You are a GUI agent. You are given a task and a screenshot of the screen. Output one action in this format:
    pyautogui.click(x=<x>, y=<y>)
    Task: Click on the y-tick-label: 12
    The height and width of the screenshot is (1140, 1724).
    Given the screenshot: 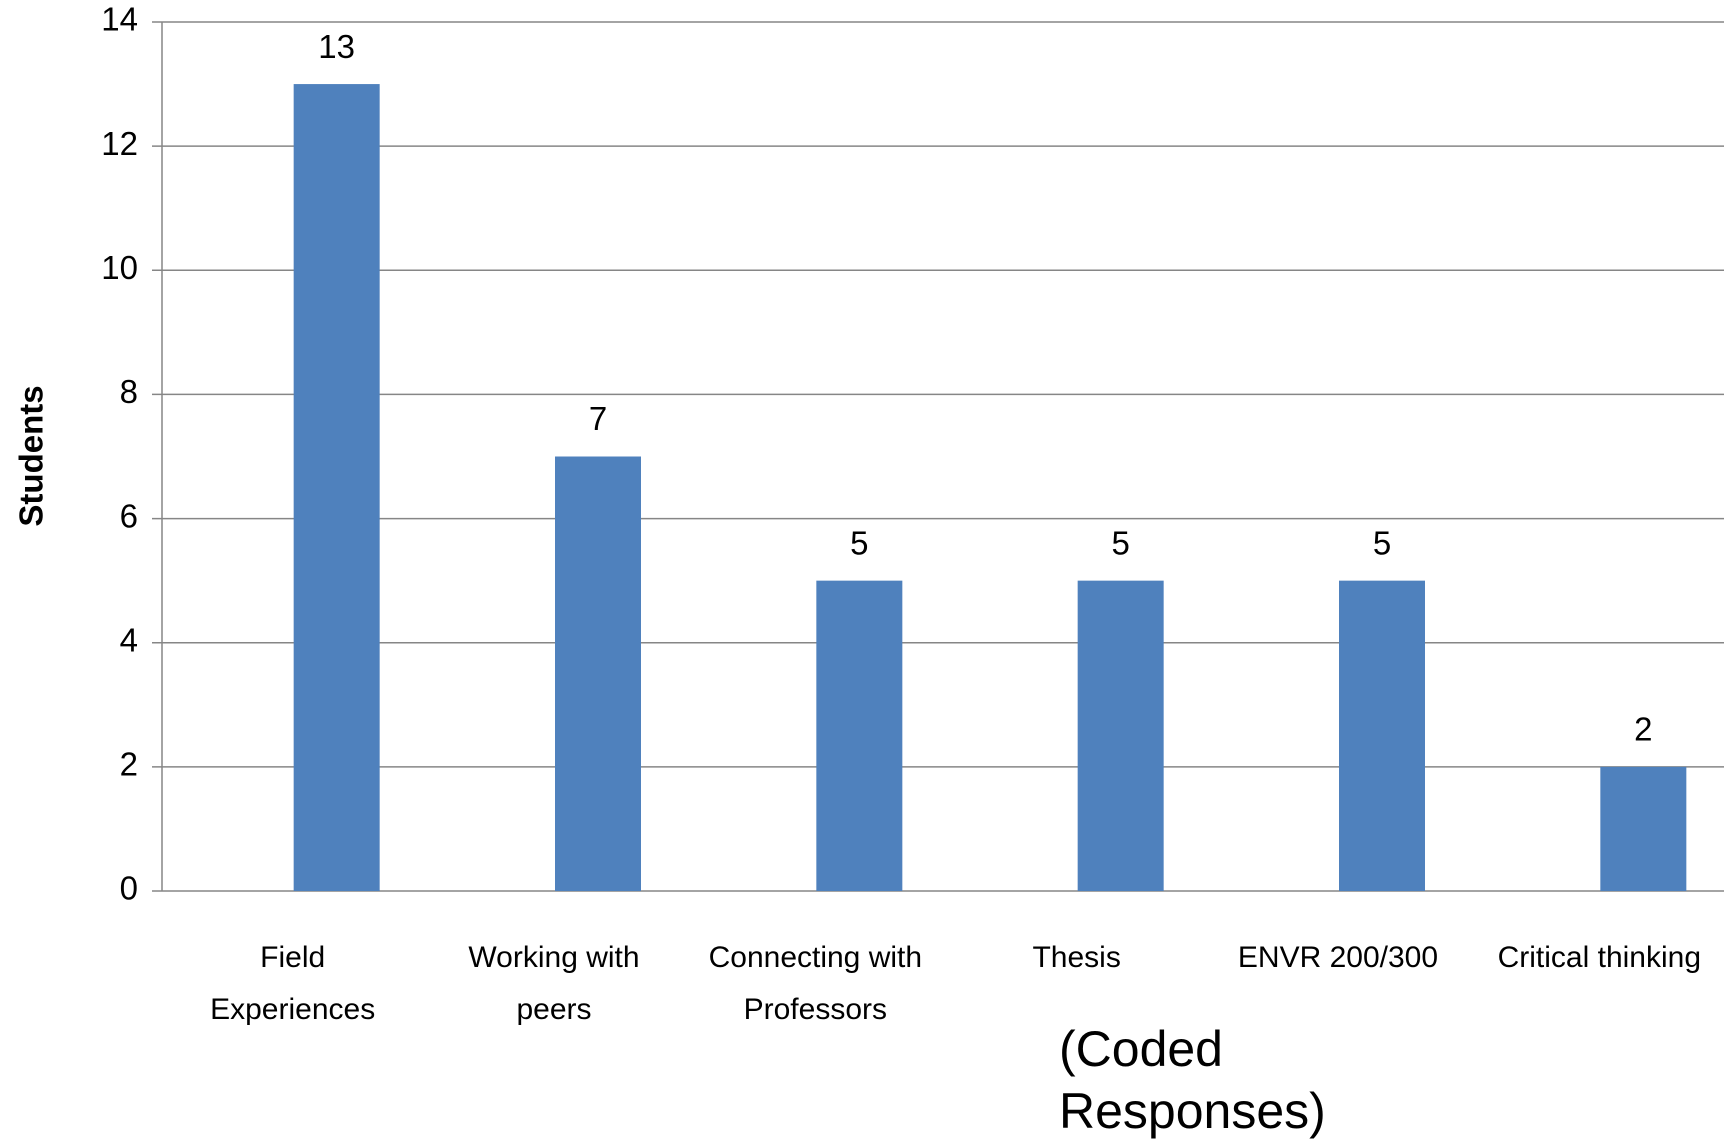 What is the action you would take?
    pyautogui.click(x=119, y=143)
    